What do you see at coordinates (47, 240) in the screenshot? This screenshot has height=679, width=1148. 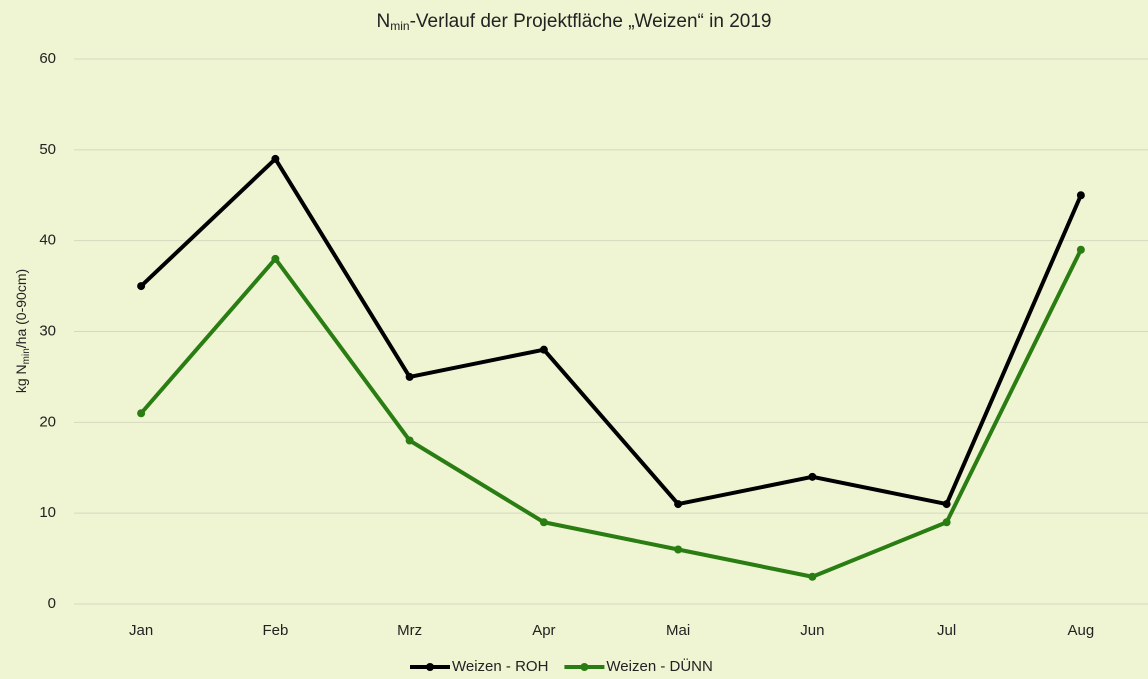 I see `y-tick-label: 40` at bounding box center [47, 240].